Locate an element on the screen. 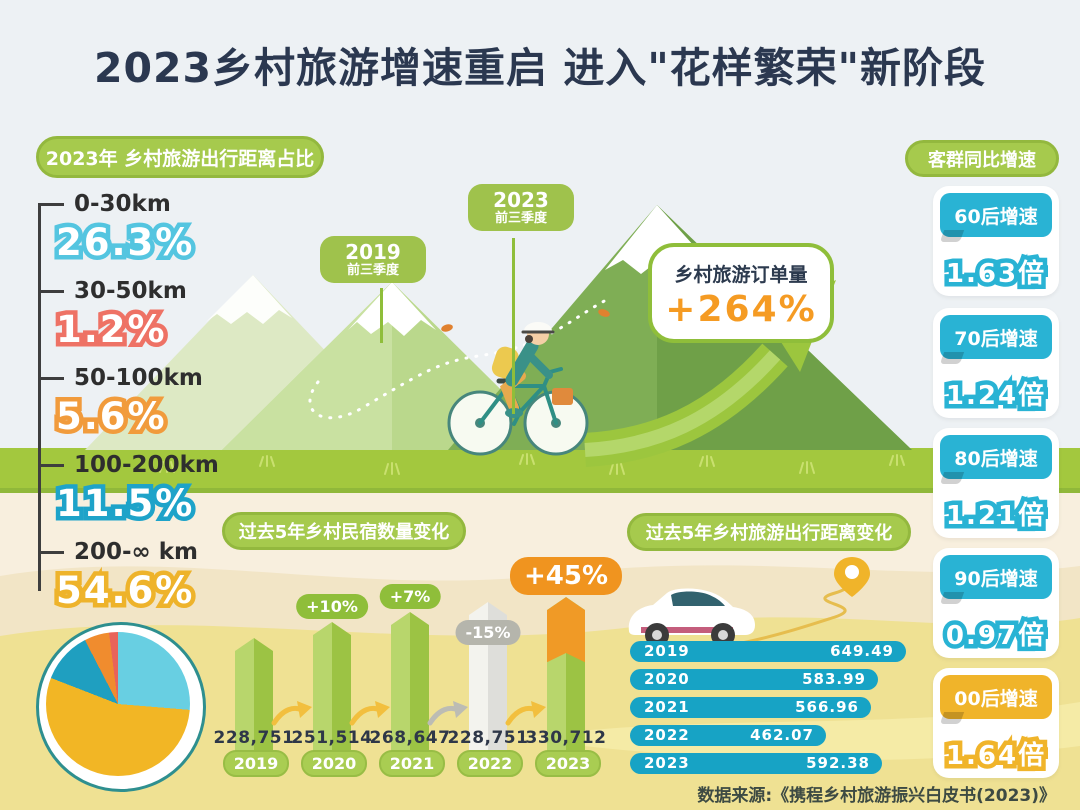  orders-growth-label: 乡村旅游订单量 is located at coordinates (741, 275).